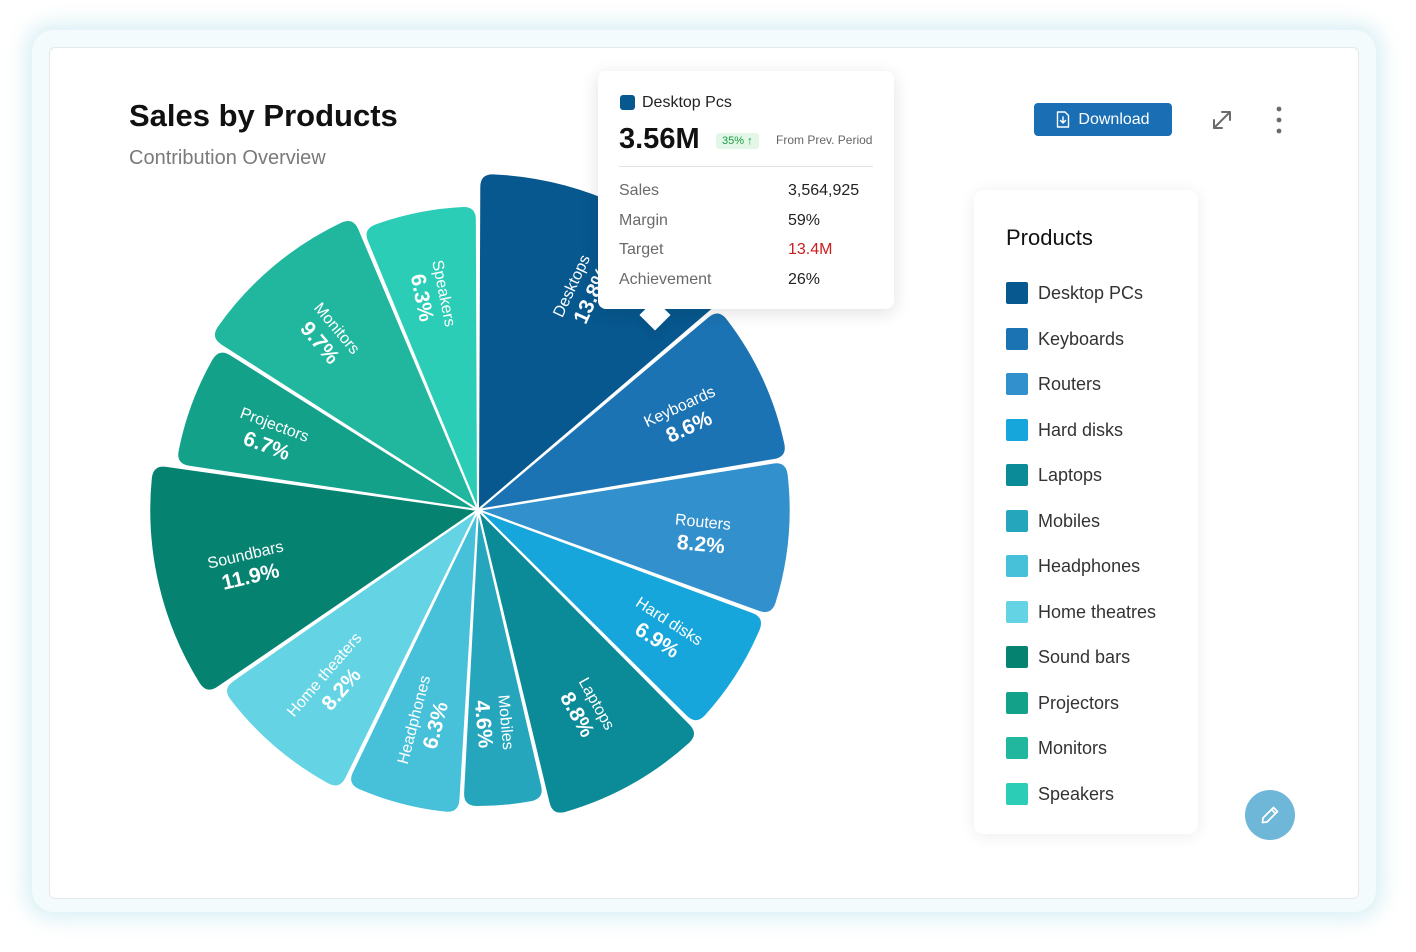 Image resolution: width=1416 pixels, height=952 pixels. I want to click on tooltip-swatch, so click(627, 102).